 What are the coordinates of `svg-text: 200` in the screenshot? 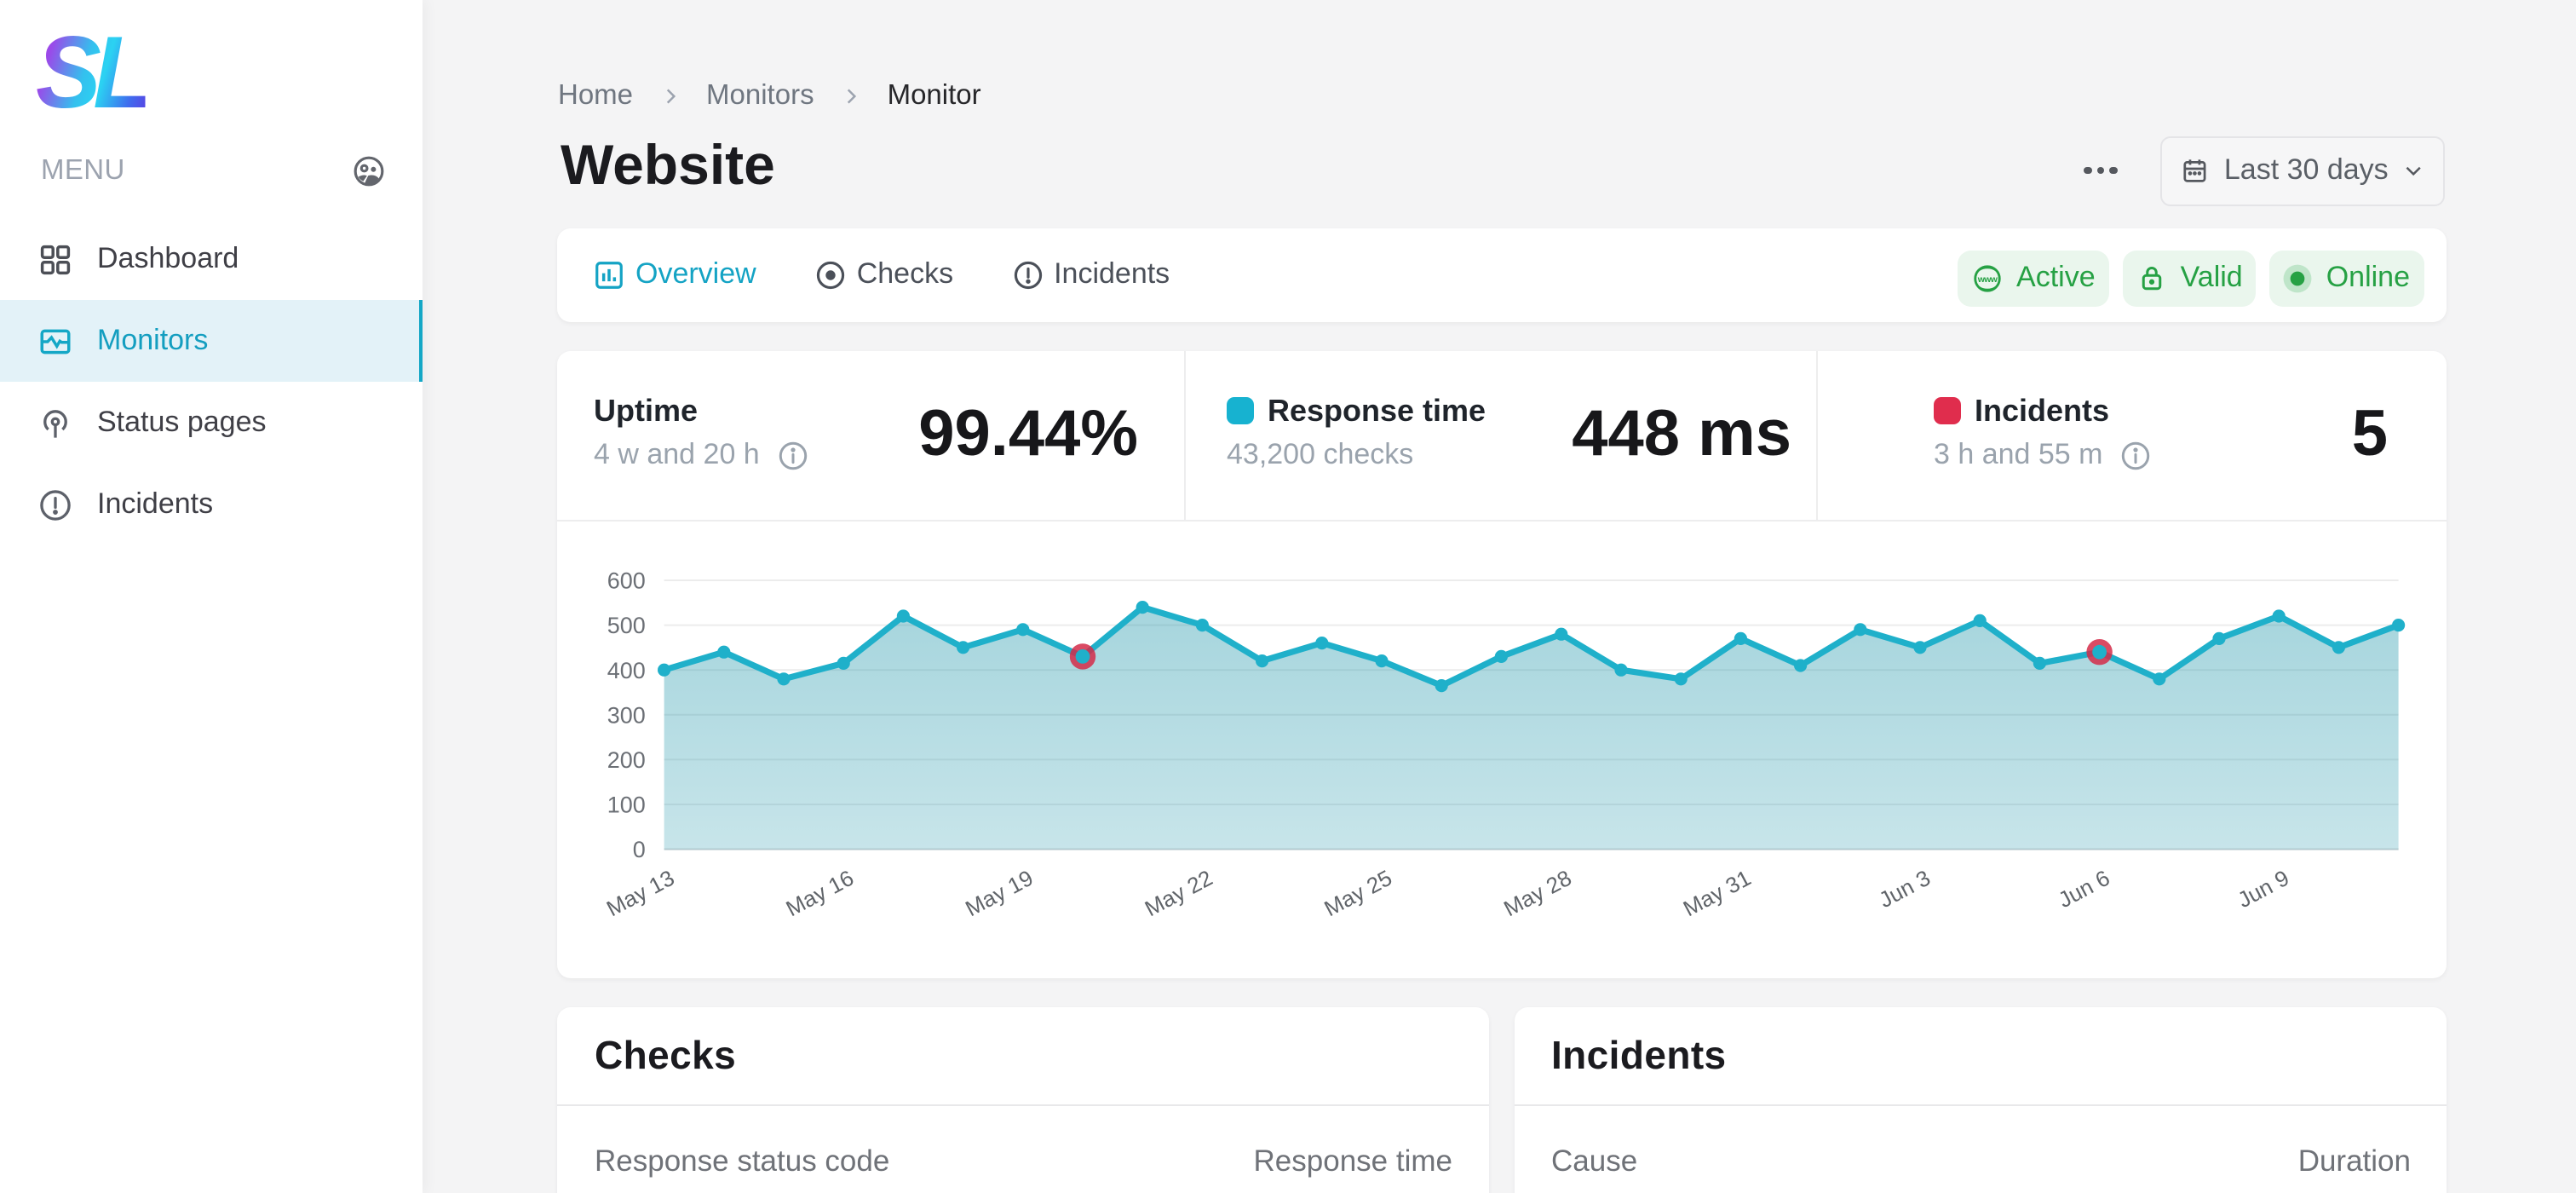 It's located at (626, 760).